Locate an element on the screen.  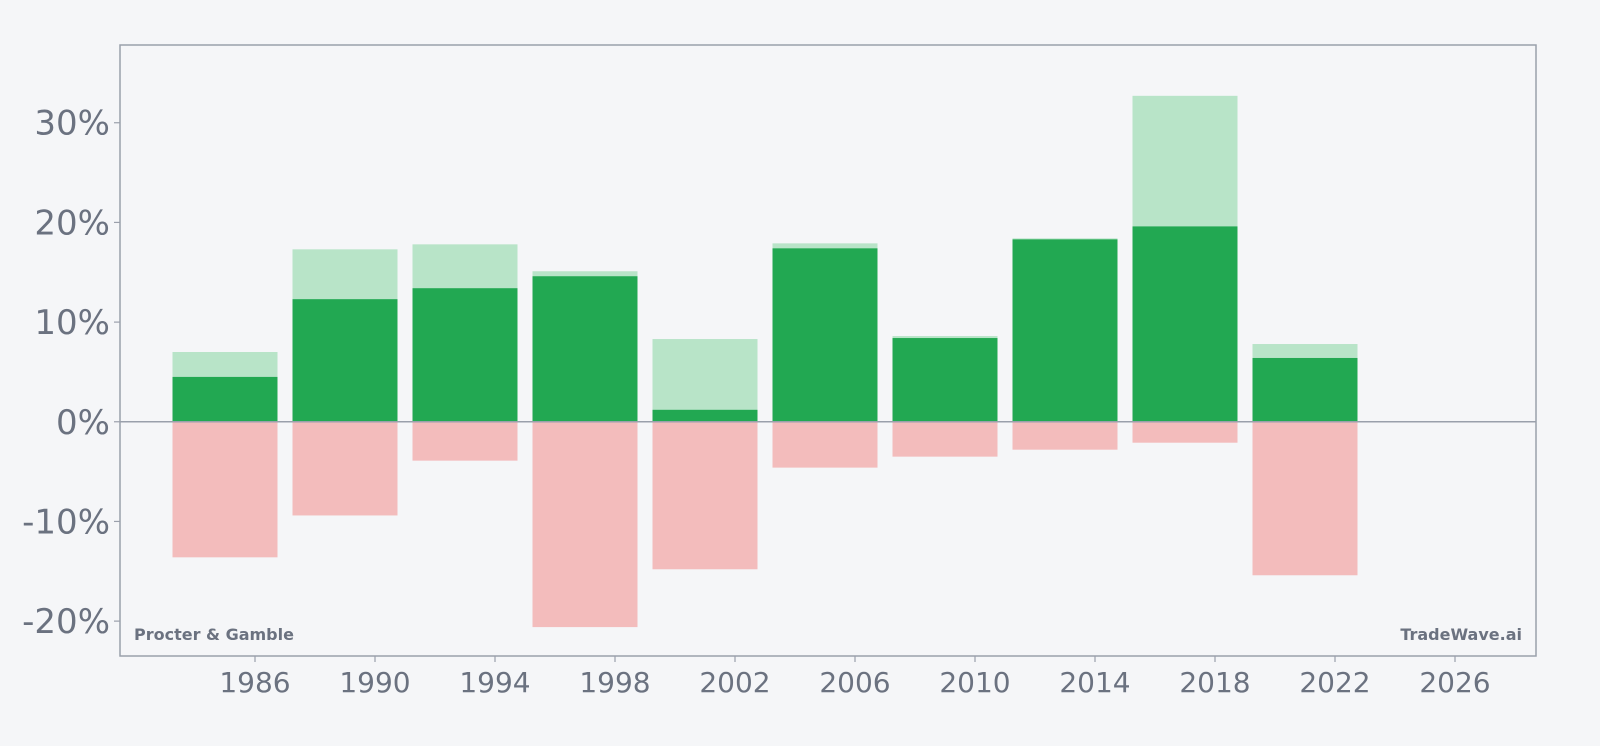
y-axis: -20% -10% 0% 10% 20% 30% is located at coordinates (71, 373).